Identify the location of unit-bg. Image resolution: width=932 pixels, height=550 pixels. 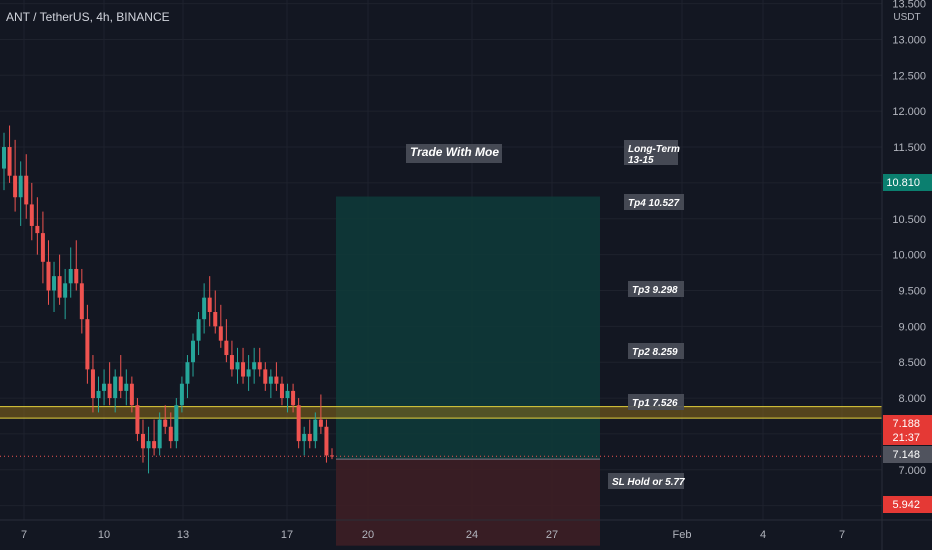
(906, 16).